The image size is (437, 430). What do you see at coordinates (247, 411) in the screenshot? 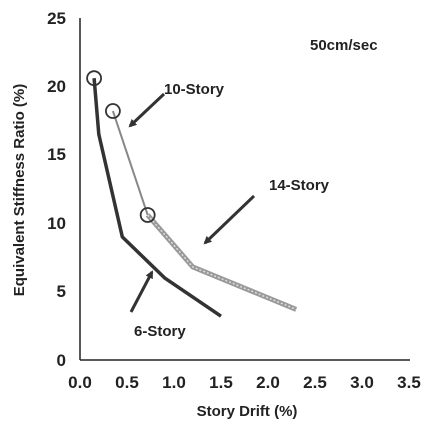
I see `x-axis-title: Story Drift (%)` at bounding box center [247, 411].